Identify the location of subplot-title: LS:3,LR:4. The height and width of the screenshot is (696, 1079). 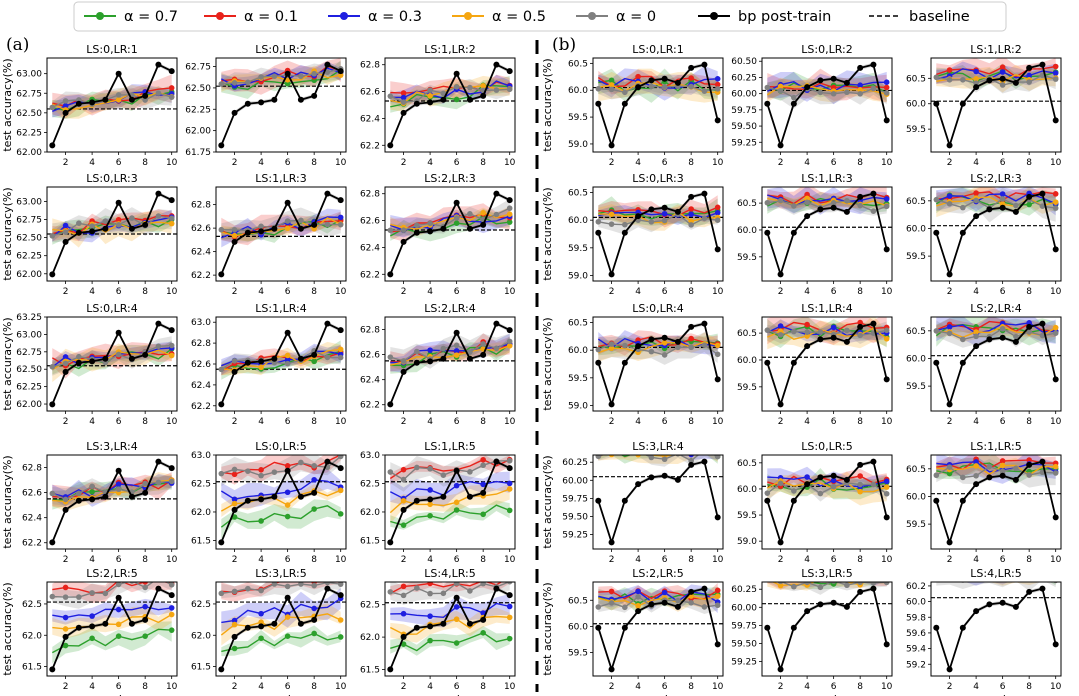
(657, 446).